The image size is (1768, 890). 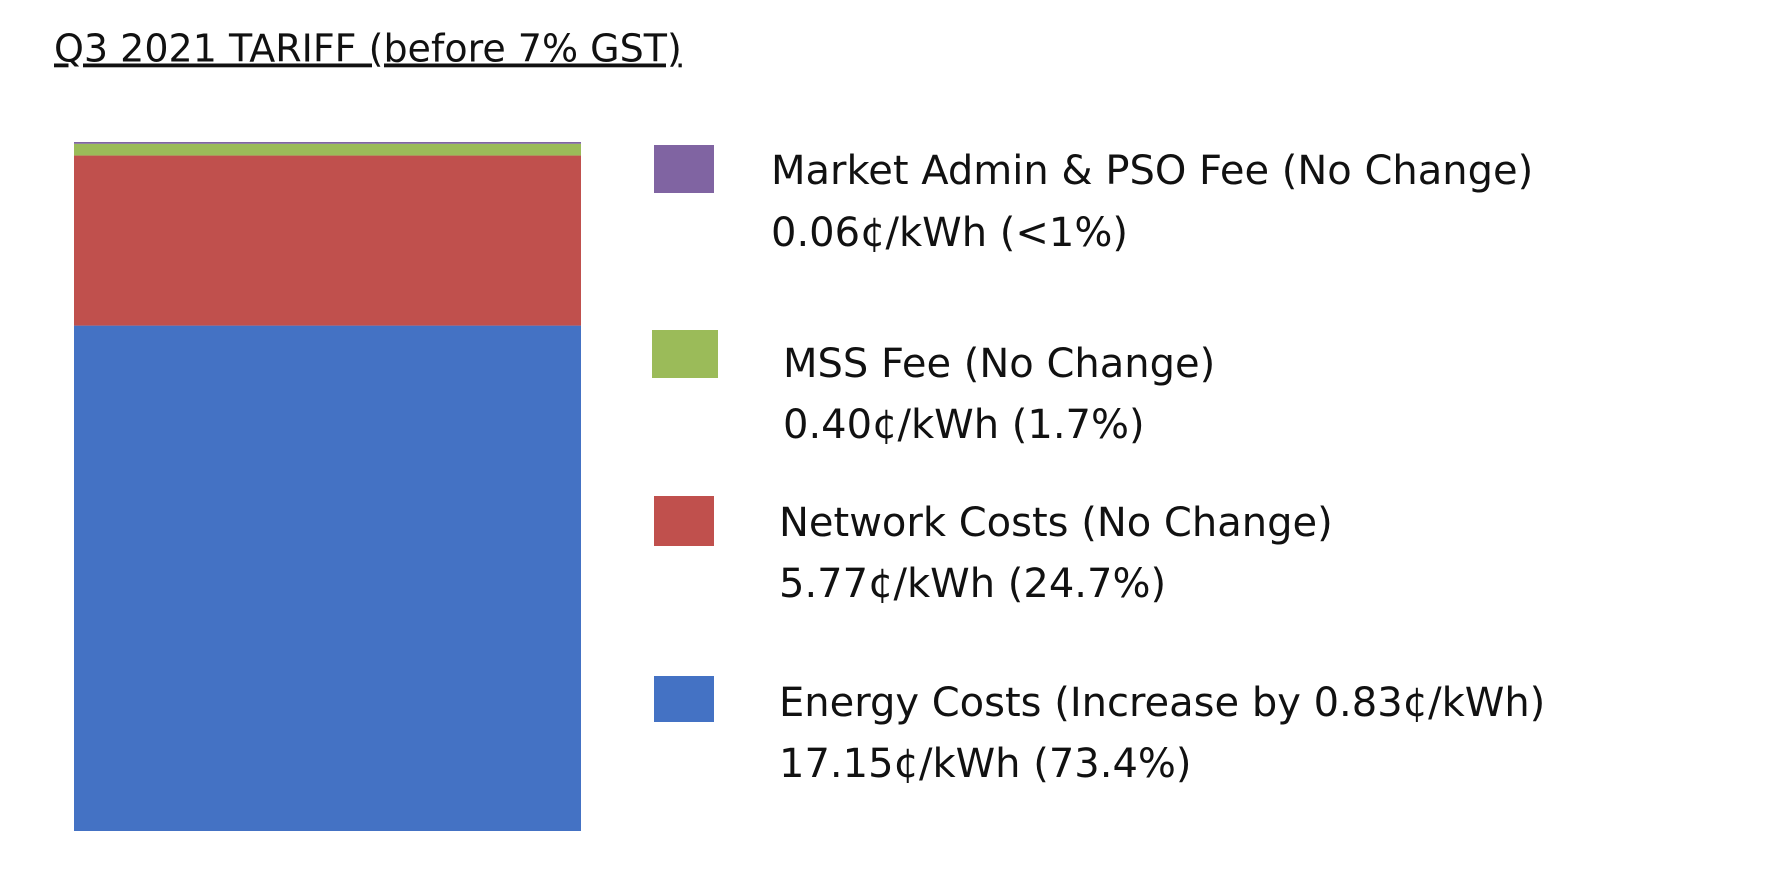 What do you see at coordinates (1152, 171) in the screenshot?
I see `legend-label: Market Admin & PSO Fee (No Change)` at bounding box center [1152, 171].